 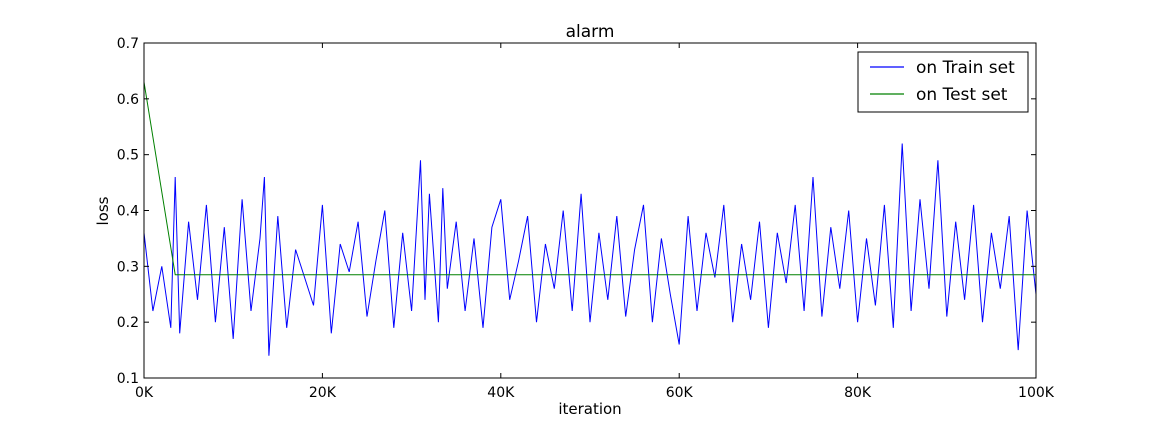 I want to click on legend-box, so click(x=943, y=82).